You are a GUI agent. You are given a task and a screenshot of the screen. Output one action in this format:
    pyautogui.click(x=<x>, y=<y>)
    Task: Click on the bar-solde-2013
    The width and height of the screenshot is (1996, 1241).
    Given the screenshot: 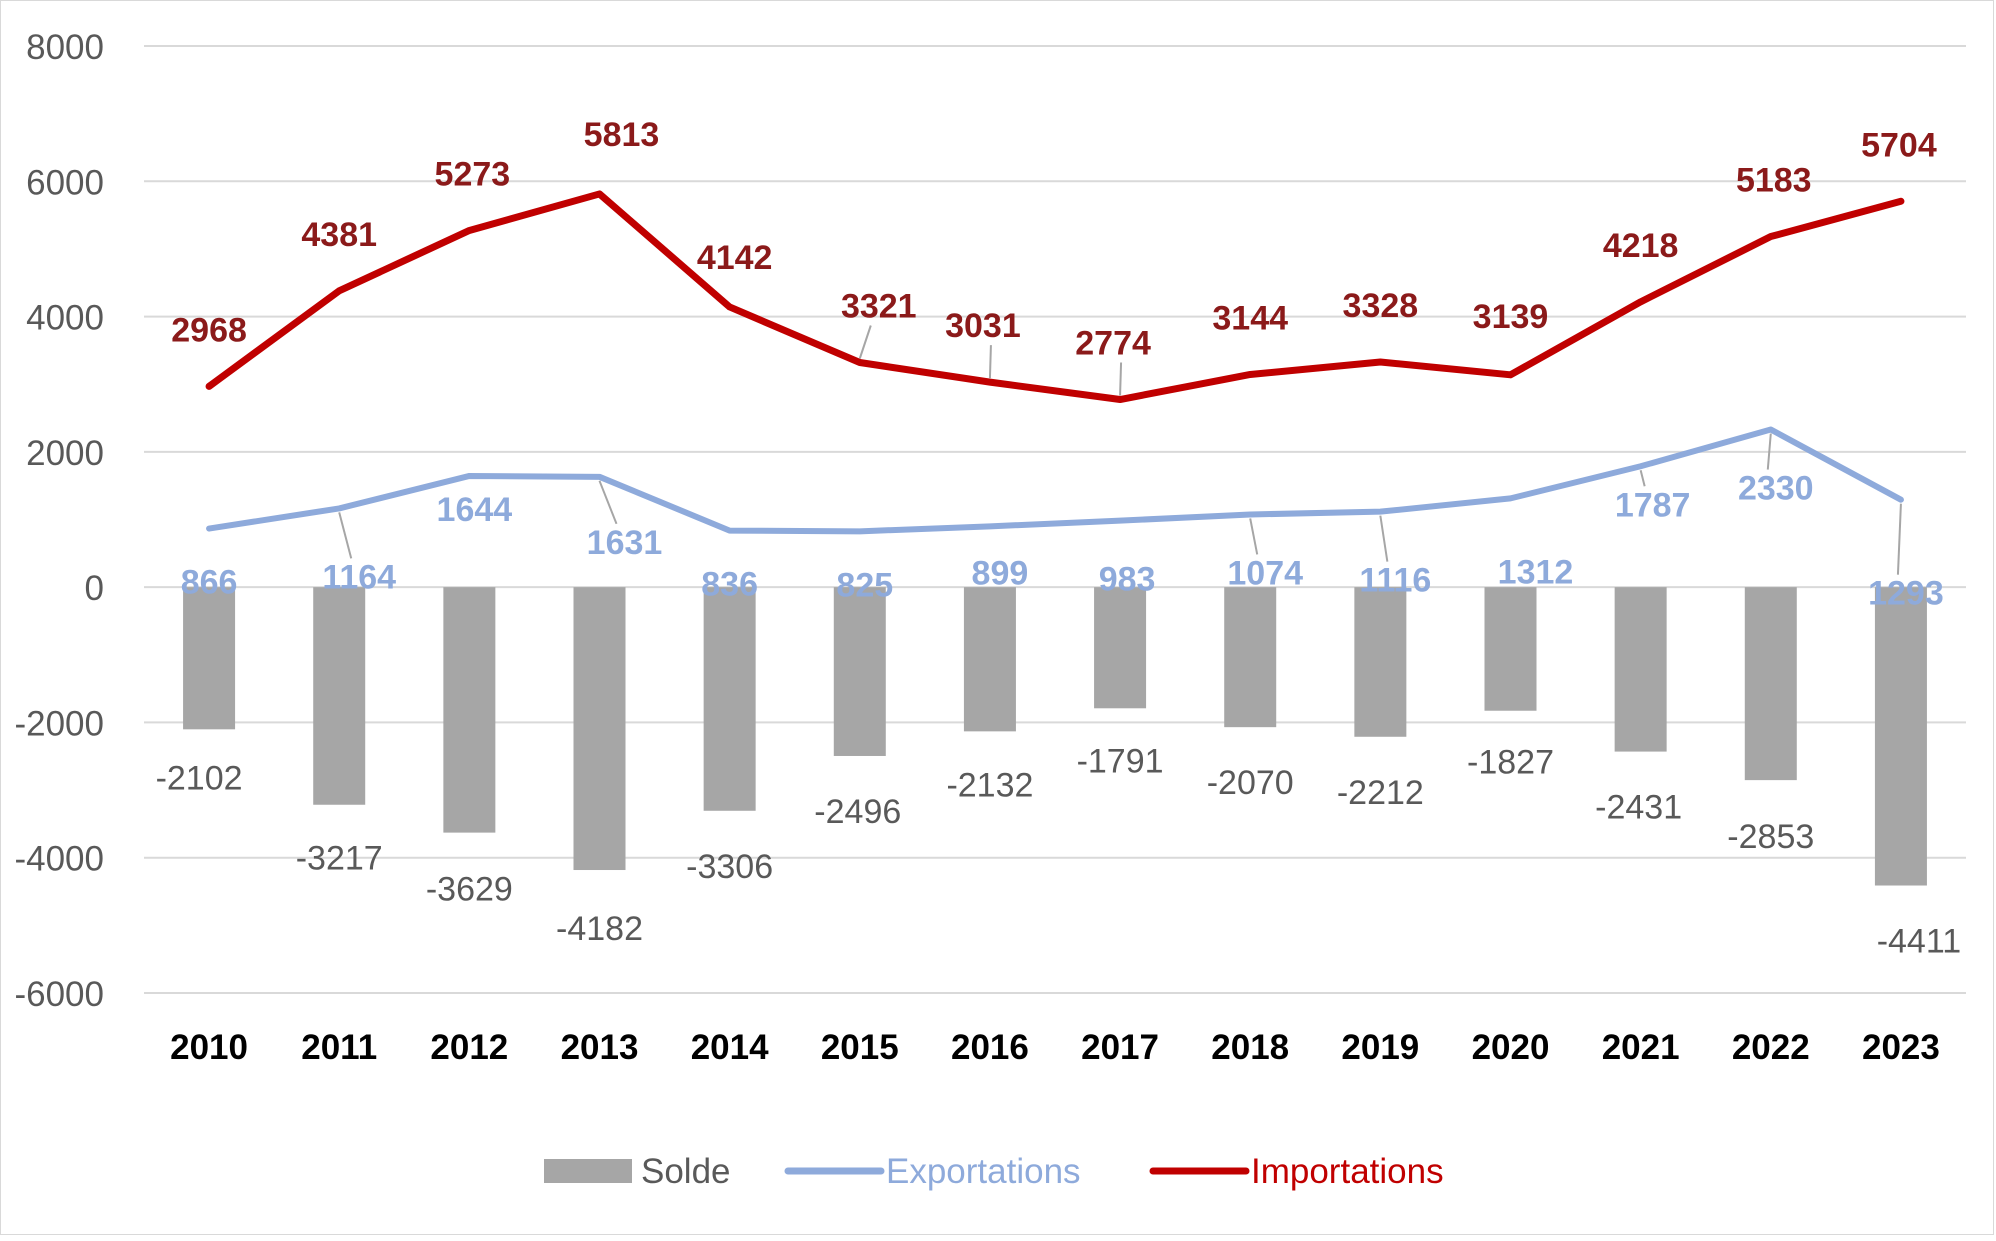 What is the action you would take?
    pyautogui.click(x=599, y=729)
    